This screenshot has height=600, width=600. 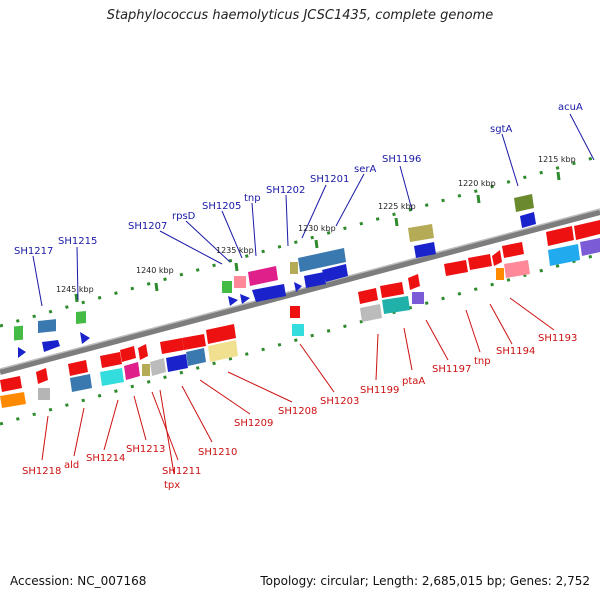 What do you see at coordinates (41, 471) in the screenshot?
I see `gene-label: SH1218` at bounding box center [41, 471].